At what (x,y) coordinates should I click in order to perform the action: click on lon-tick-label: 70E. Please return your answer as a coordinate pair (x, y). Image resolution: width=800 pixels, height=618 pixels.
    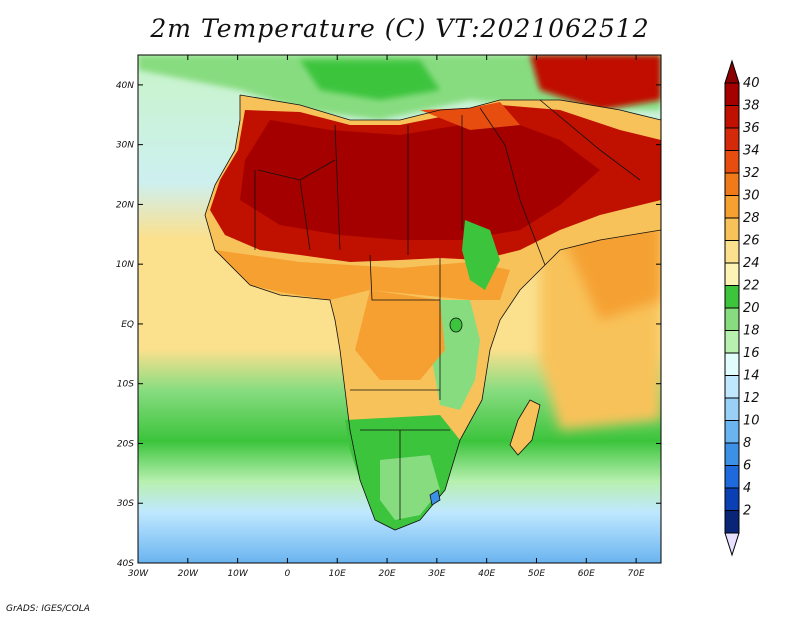
    Looking at the image, I should click on (636, 574).